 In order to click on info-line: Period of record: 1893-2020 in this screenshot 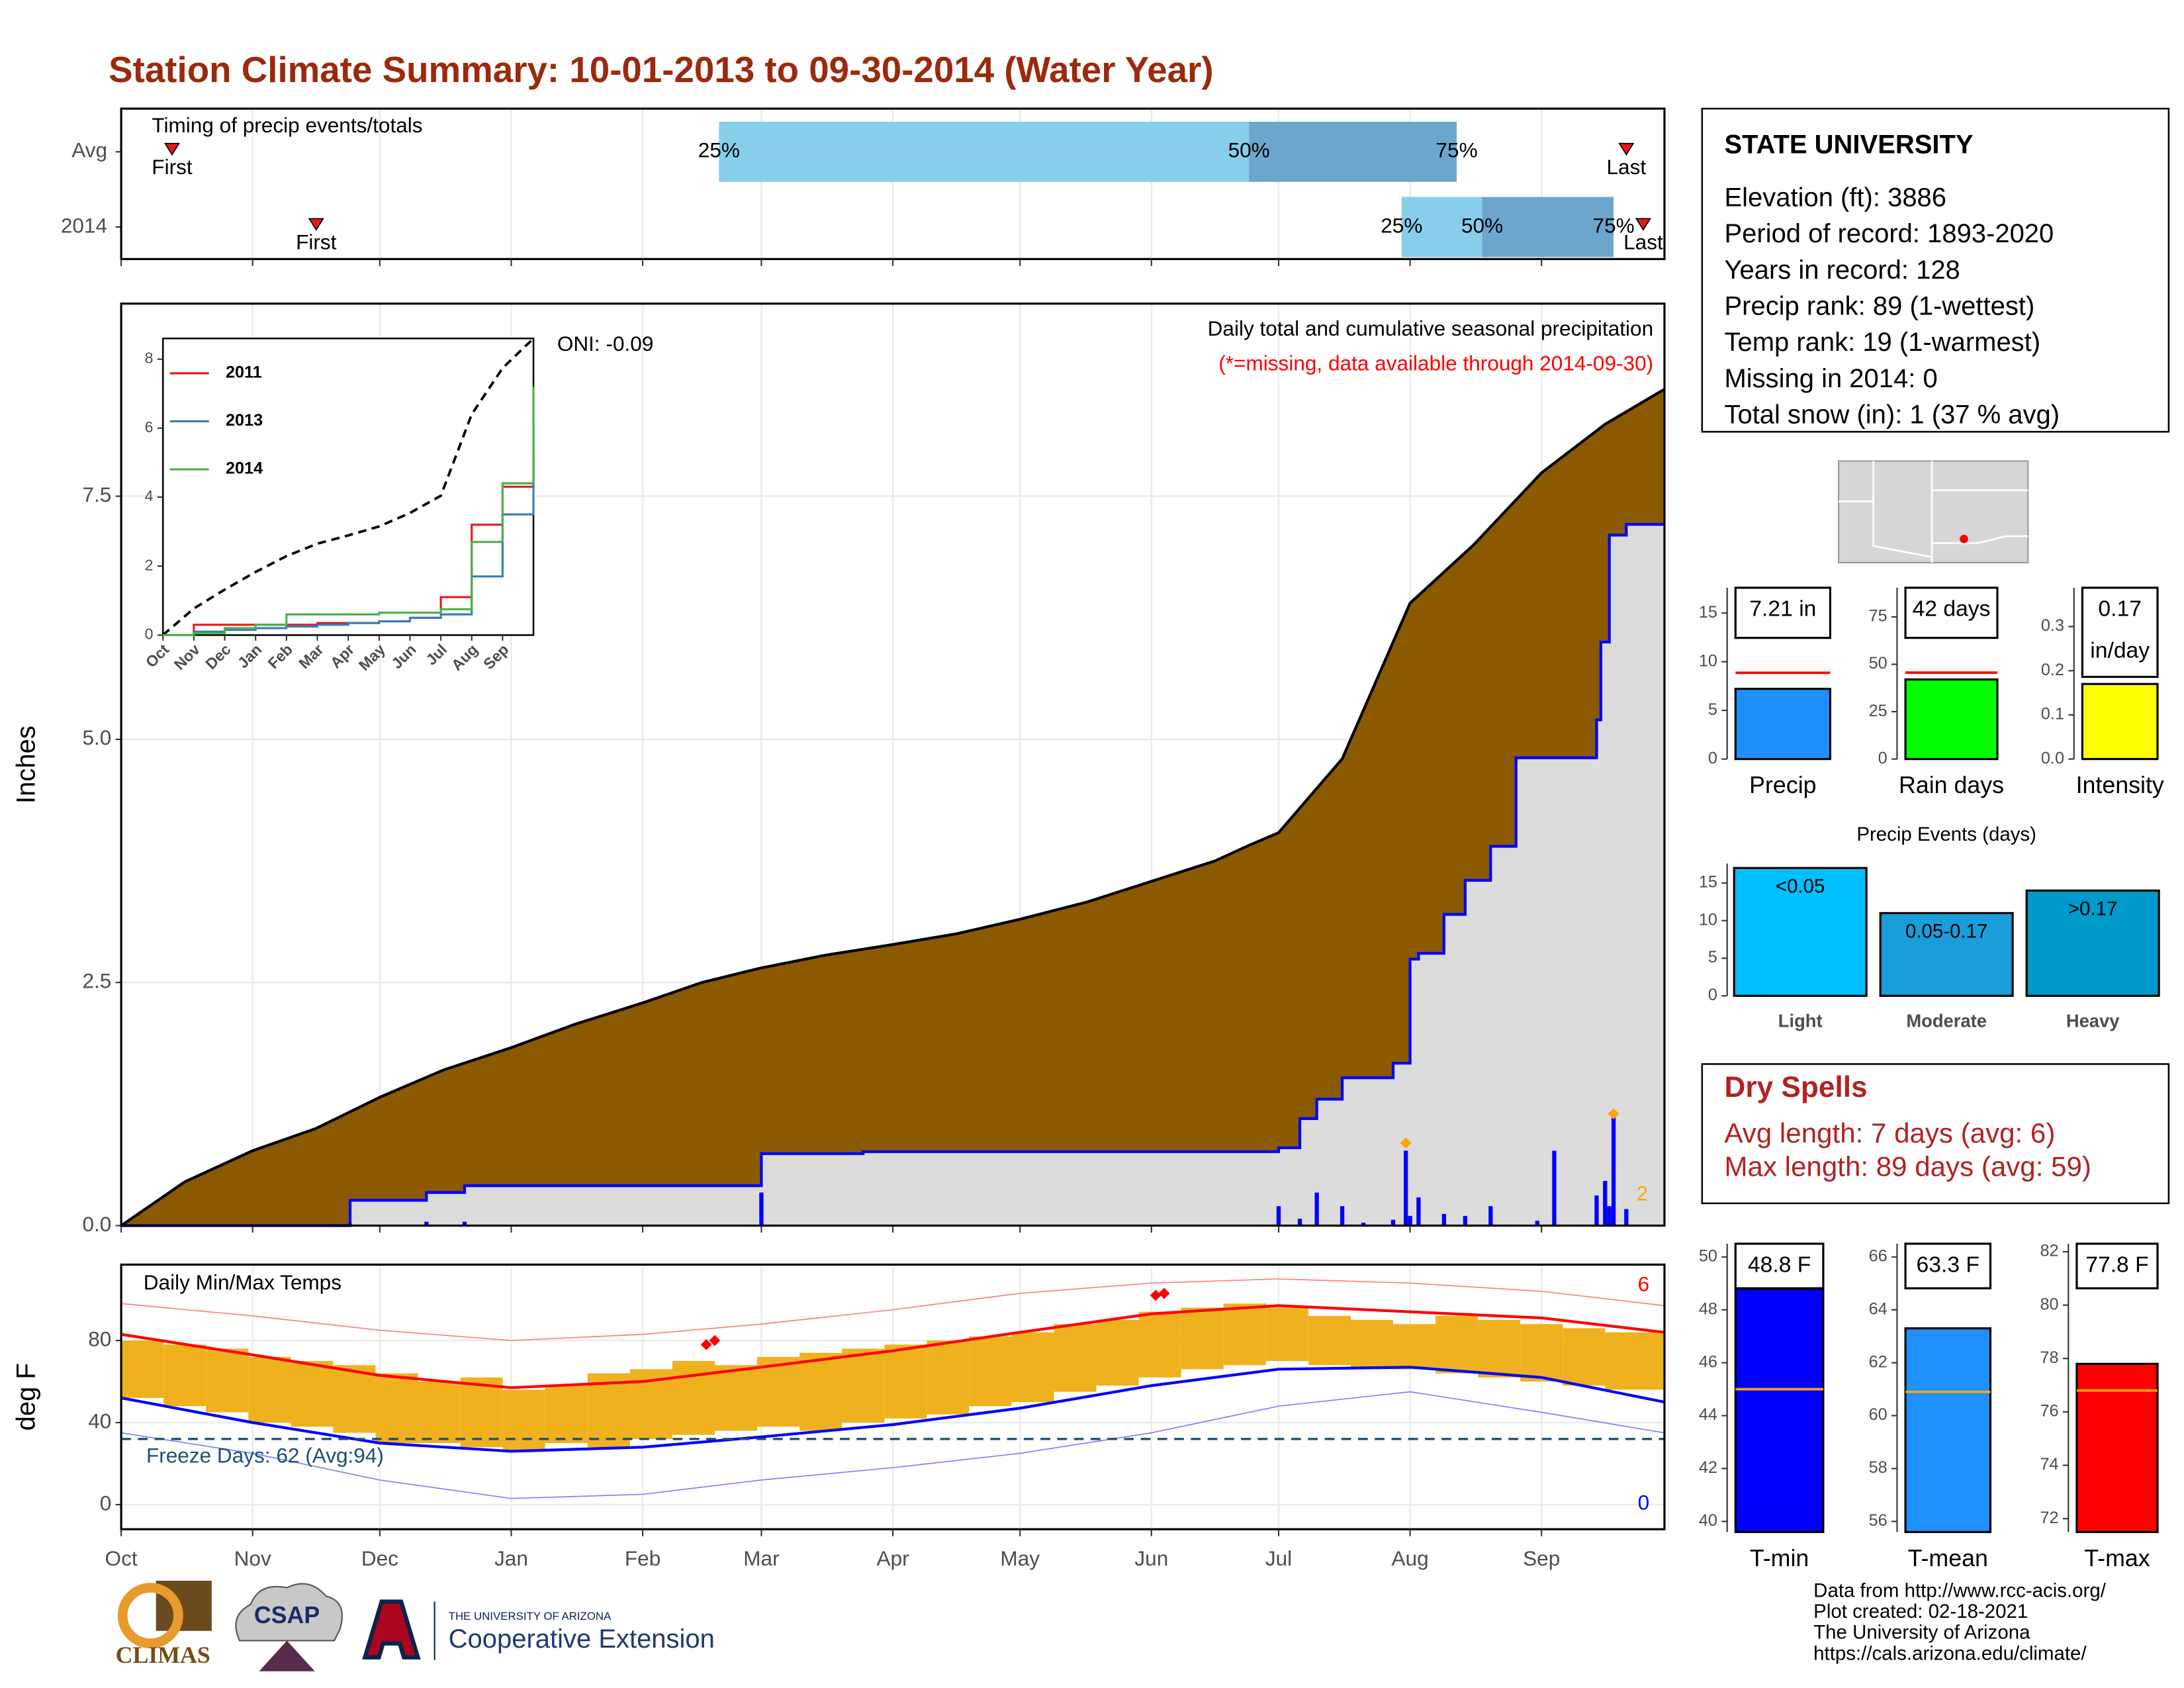, I will do `click(1889, 233)`.